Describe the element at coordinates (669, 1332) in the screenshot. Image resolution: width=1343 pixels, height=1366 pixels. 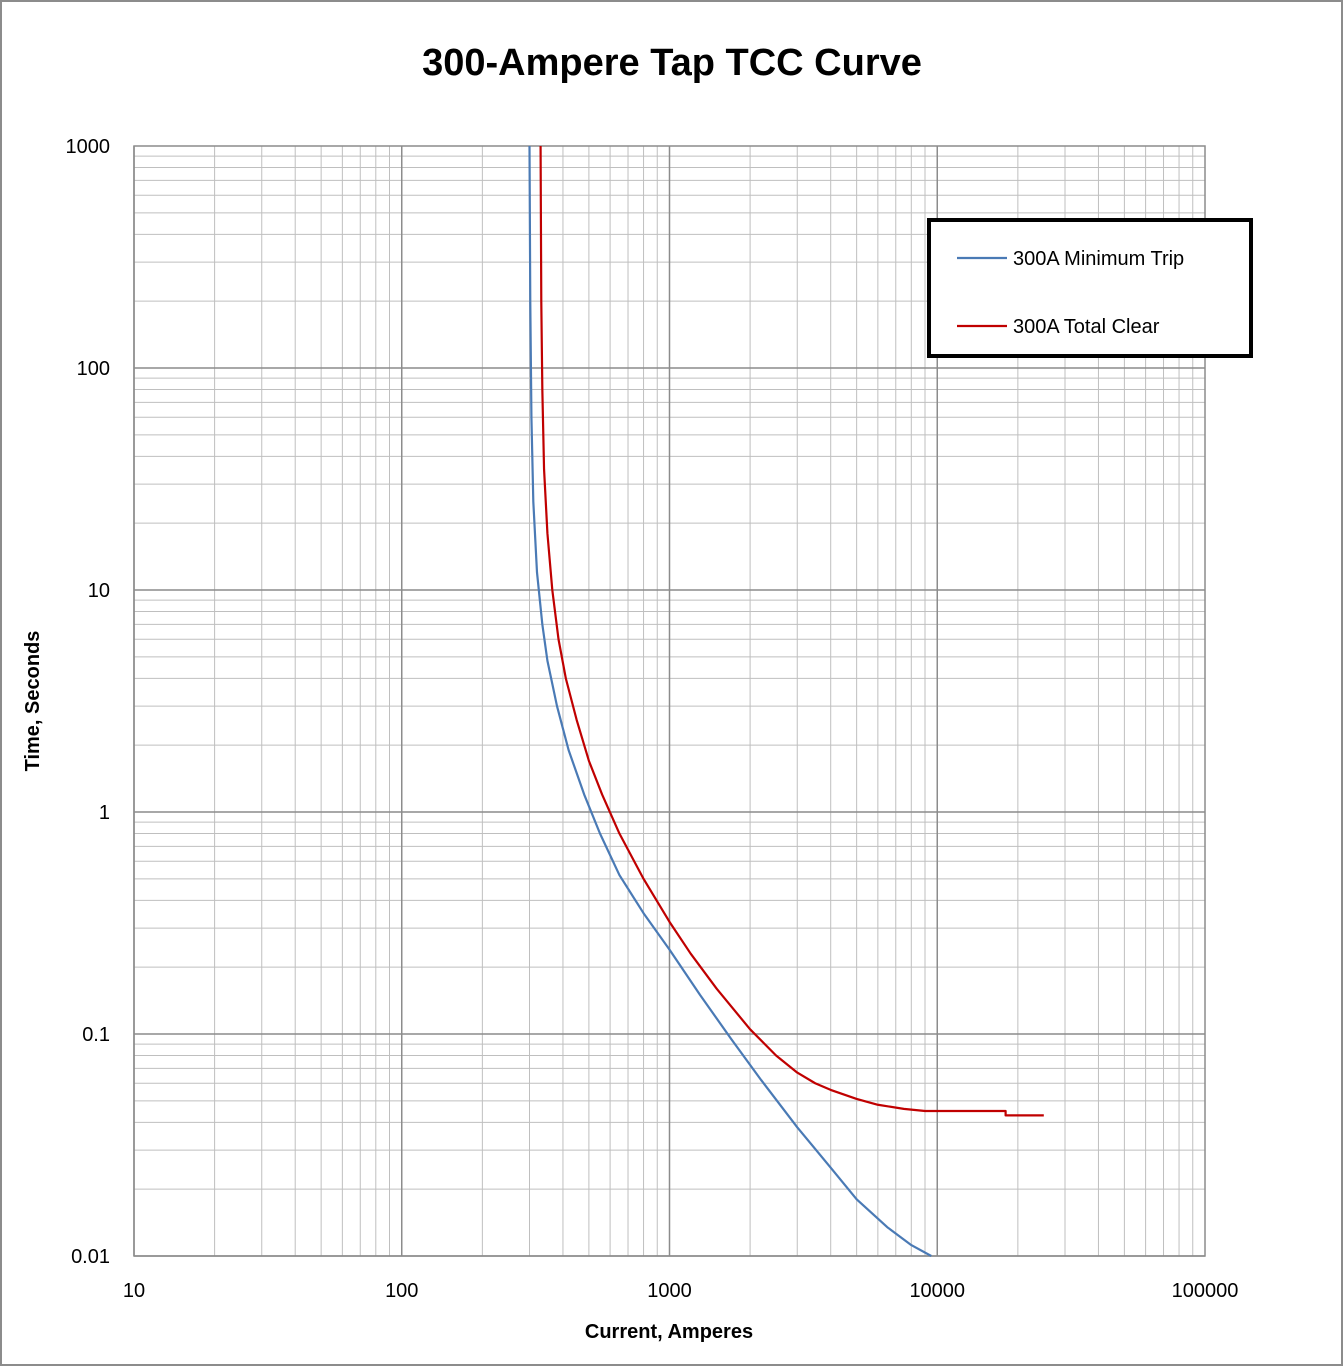
I see `x-axis-title: Current, Amperes` at that location.